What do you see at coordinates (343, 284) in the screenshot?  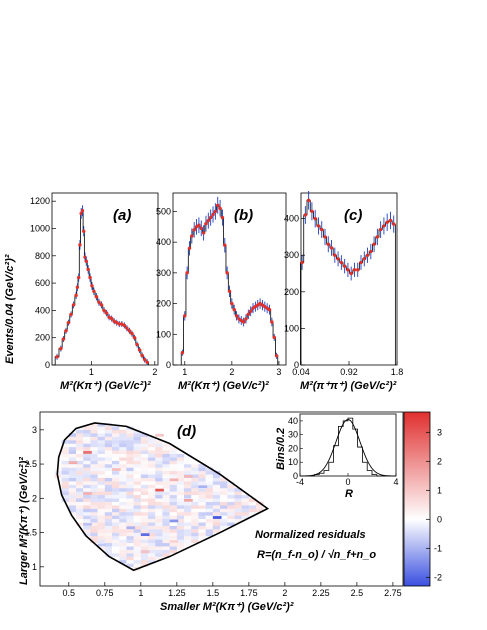 I see `panel-c: 0 100 200 300 400 0.04 0.92 1.8 (c)` at bounding box center [343, 284].